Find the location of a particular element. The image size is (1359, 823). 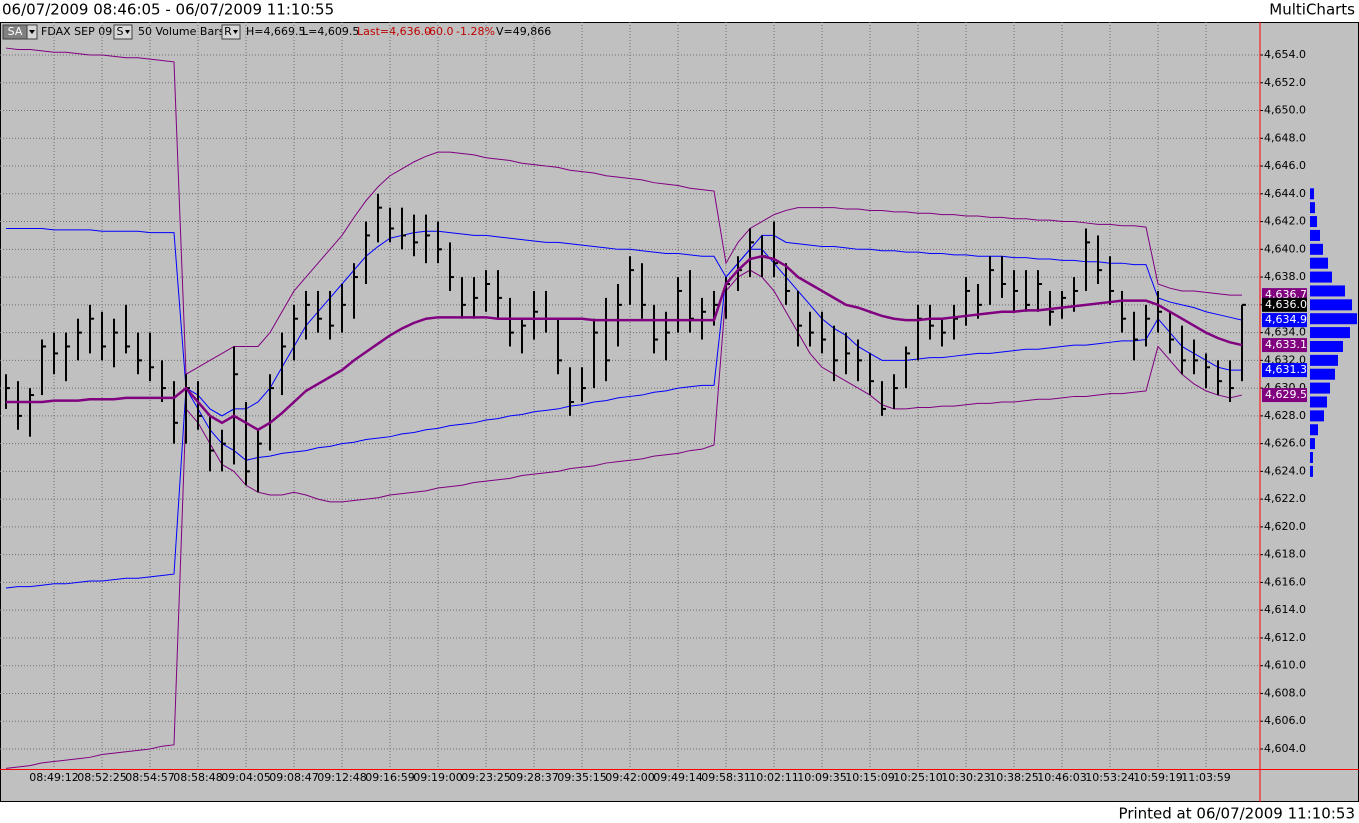

y-tick-label: 4,624.0 is located at coordinates (1285, 470).